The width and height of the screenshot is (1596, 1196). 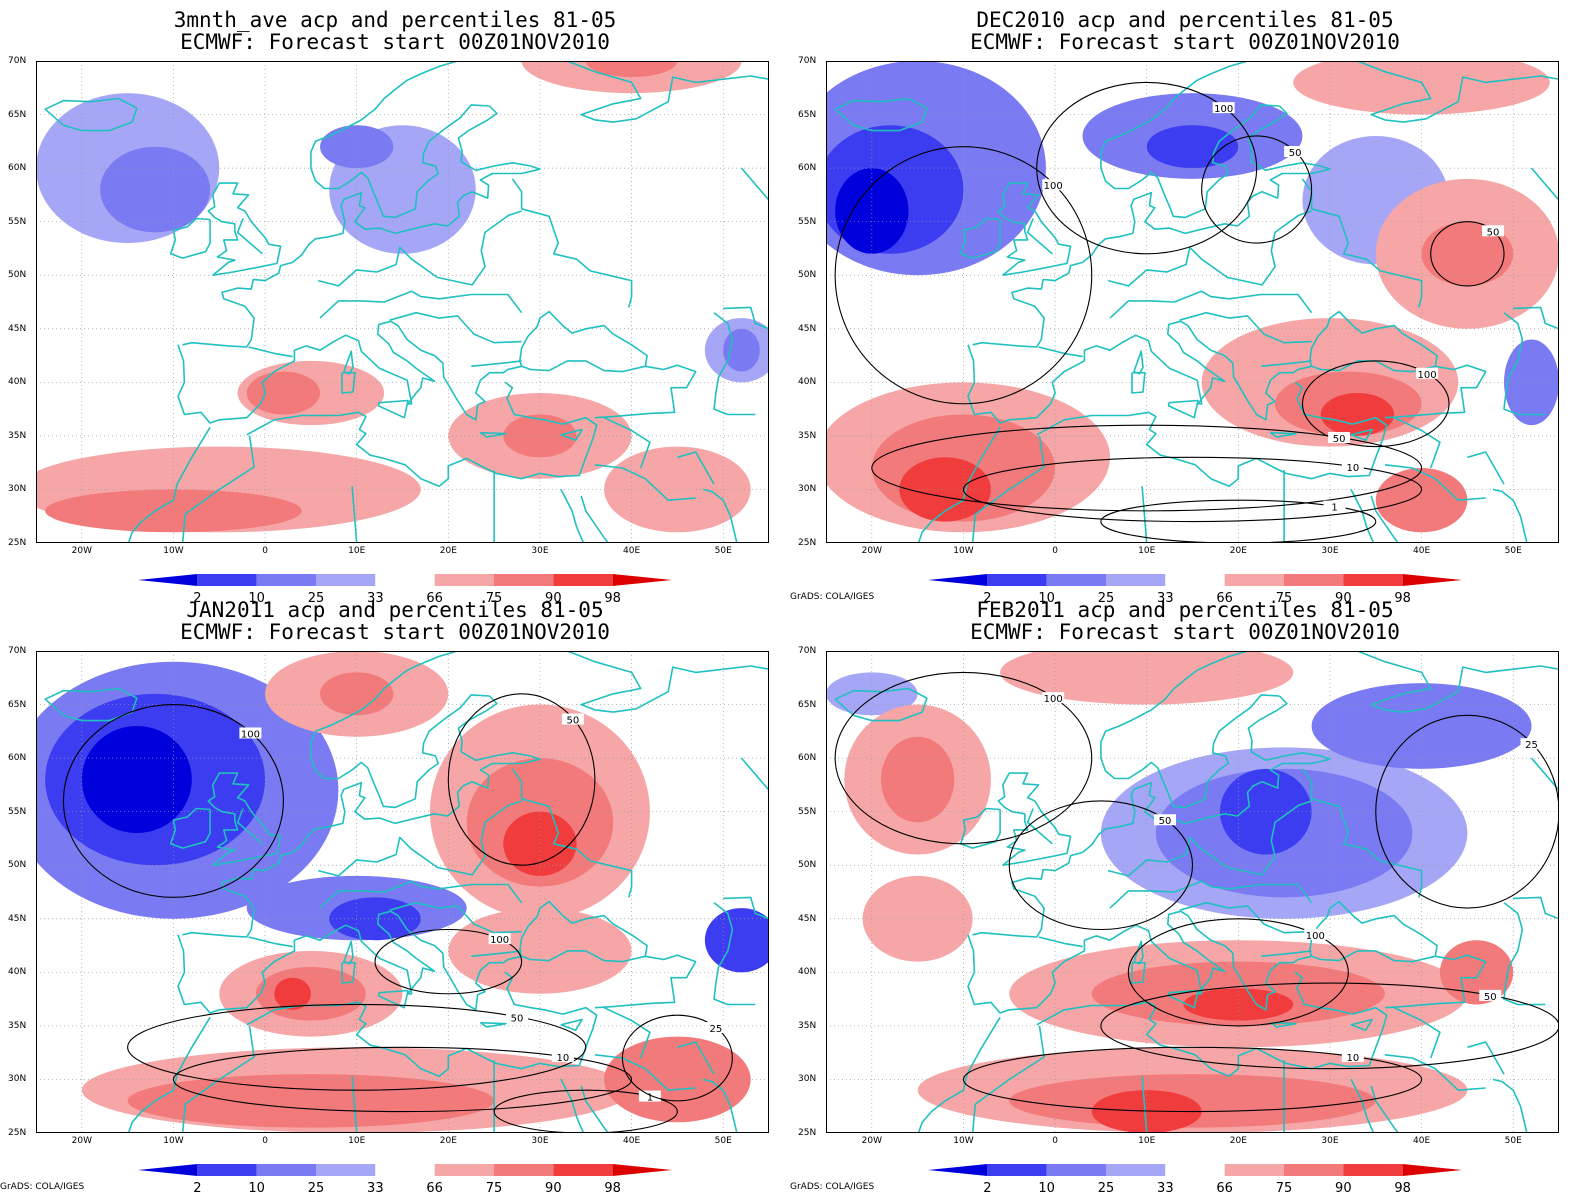 What do you see at coordinates (807, 918) in the screenshot?
I see `latitude-label: 45N` at bounding box center [807, 918].